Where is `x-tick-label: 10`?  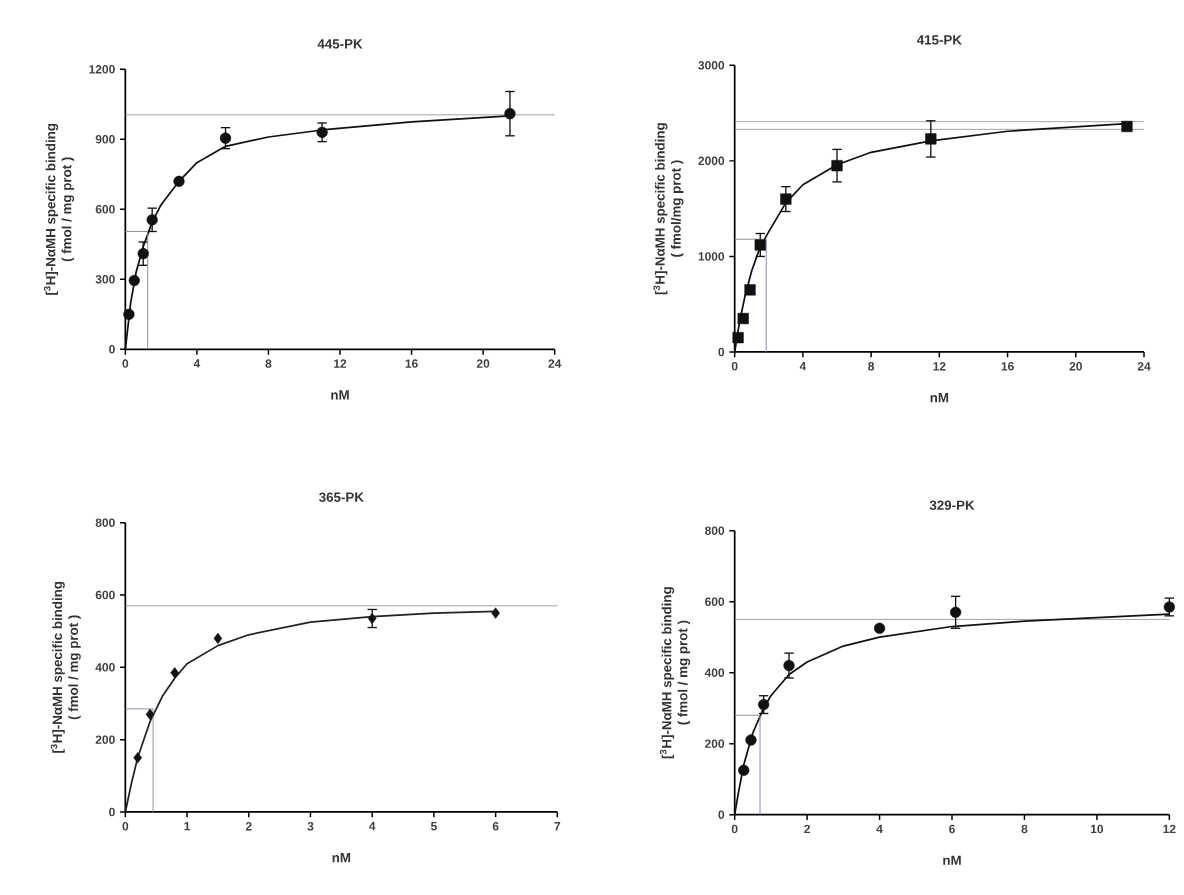
x-tick-label: 10 is located at coordinates (1097, 829).